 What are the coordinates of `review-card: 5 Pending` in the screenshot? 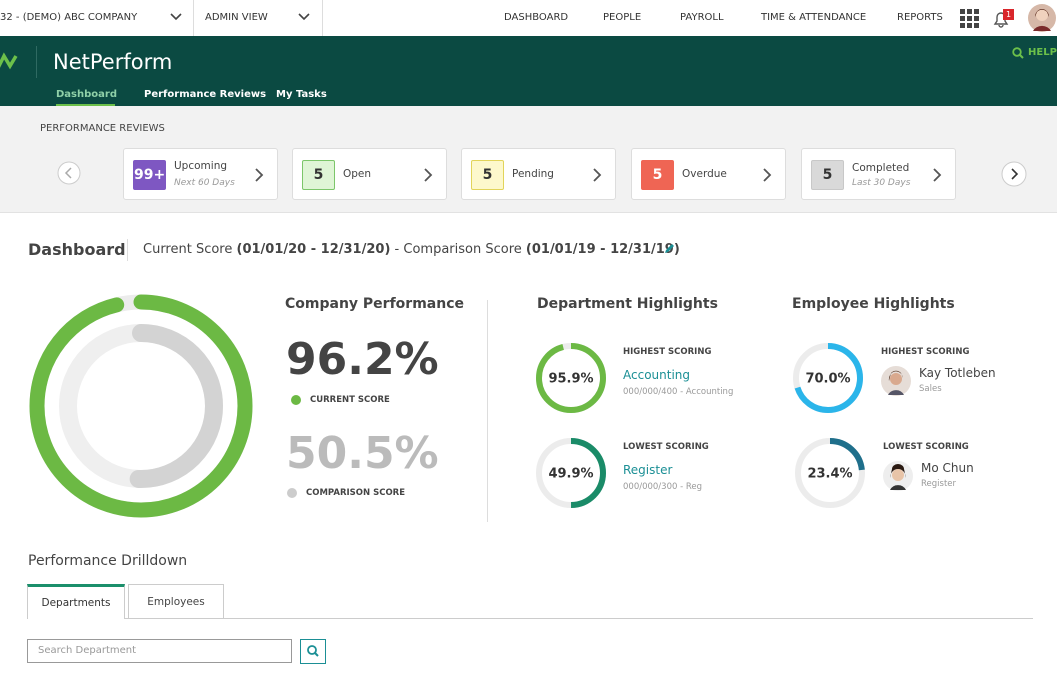 It's located at (538, 174).